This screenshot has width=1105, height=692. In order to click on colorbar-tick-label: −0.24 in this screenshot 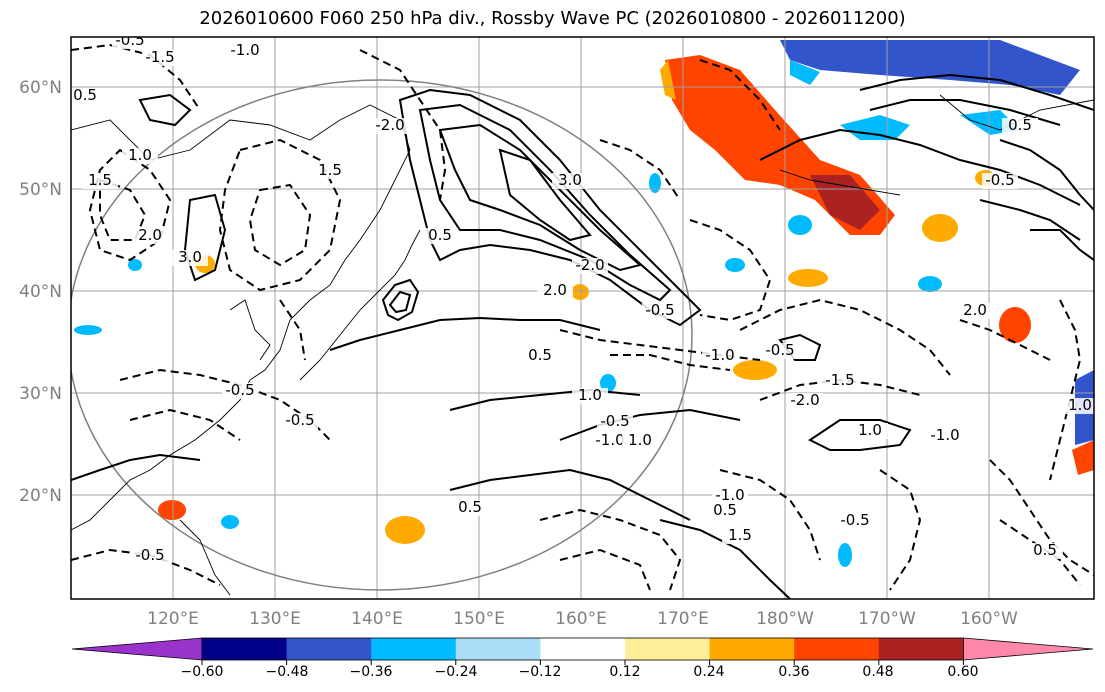, I will do `click(456, 672)`.